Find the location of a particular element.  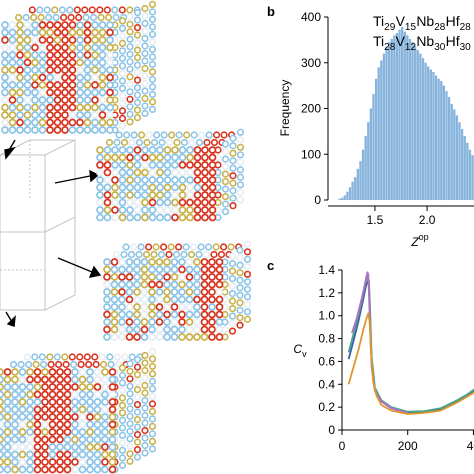

arrows is located at coordinates (53, 233).